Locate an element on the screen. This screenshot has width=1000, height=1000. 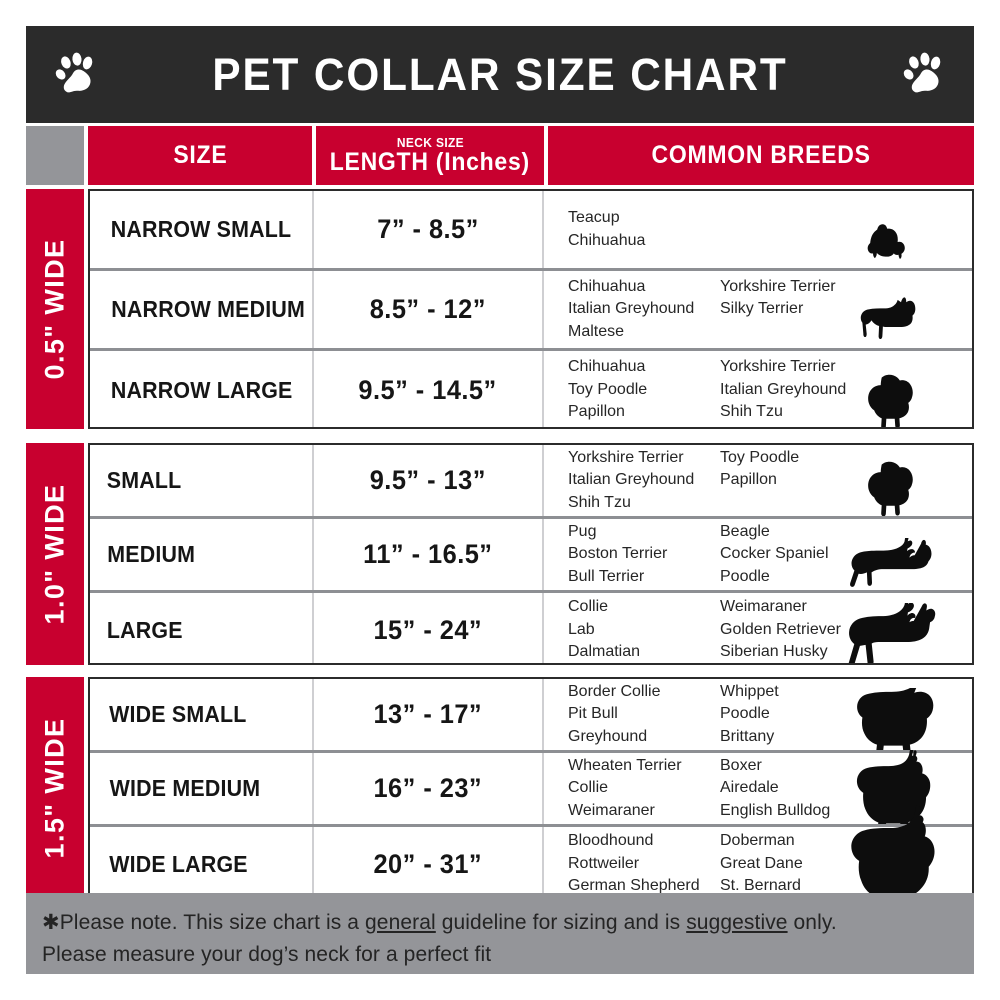
cell-neck-length: 15” - 24” is located at coordinates (428, 628).